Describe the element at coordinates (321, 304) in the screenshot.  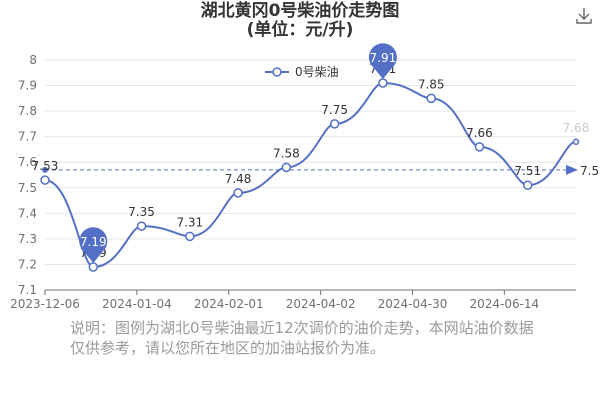
I see `x-tick-label: 2024-04-02` at that location.